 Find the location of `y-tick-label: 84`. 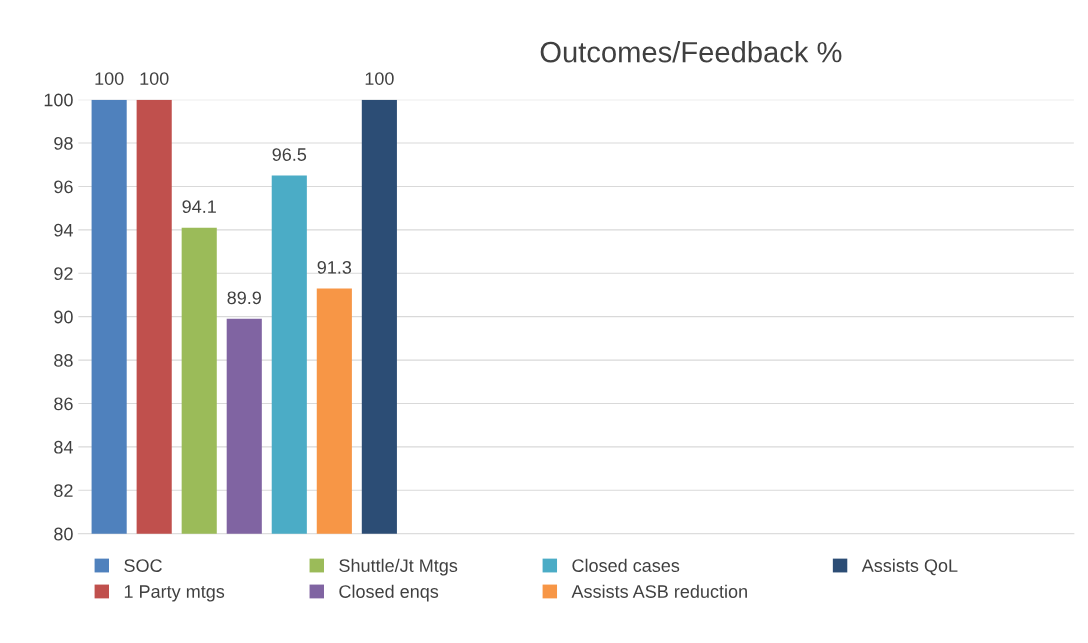

y-tick-label: 84 is located at coordinates (63, 447).